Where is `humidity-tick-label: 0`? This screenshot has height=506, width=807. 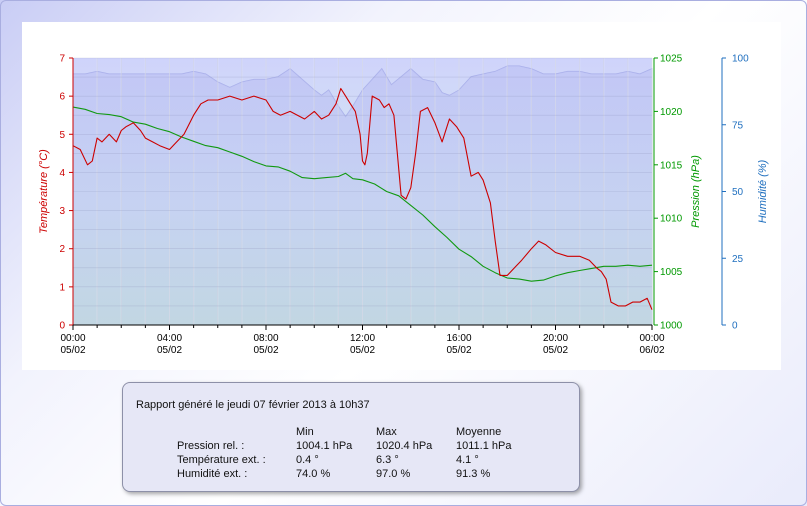 humidity-tick-label: 0 is located at coordinates (735, 326).